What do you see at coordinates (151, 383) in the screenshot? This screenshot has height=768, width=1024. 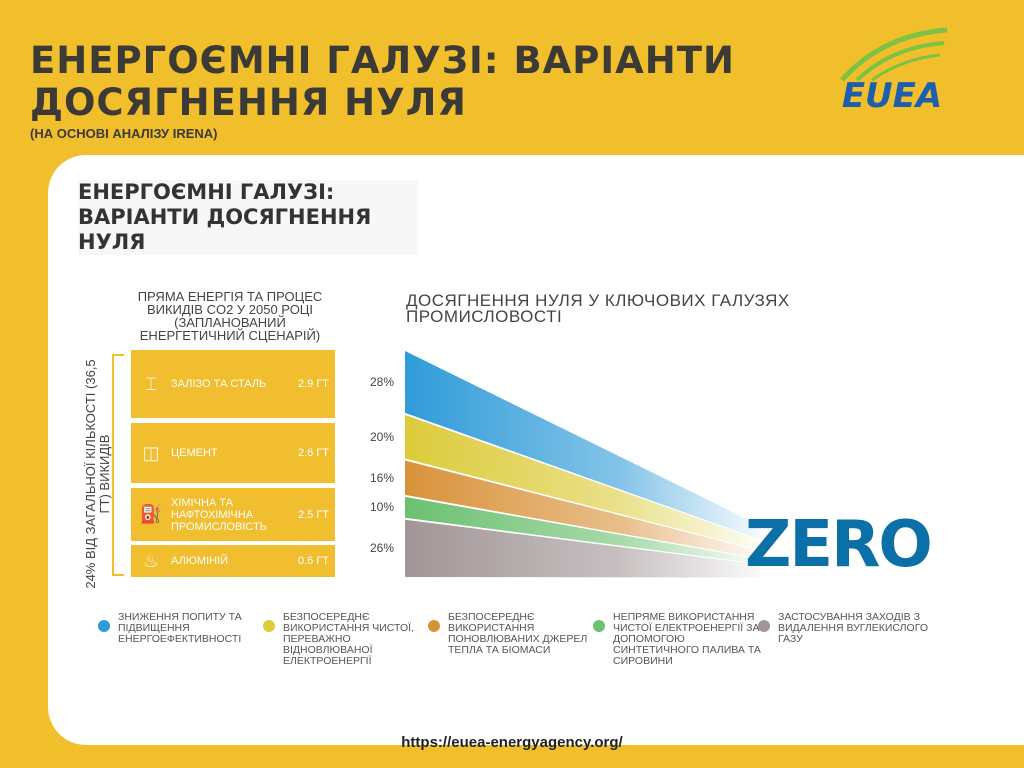 I see `steel-beam-icon: ⌶` at bounding box center [151, 383].